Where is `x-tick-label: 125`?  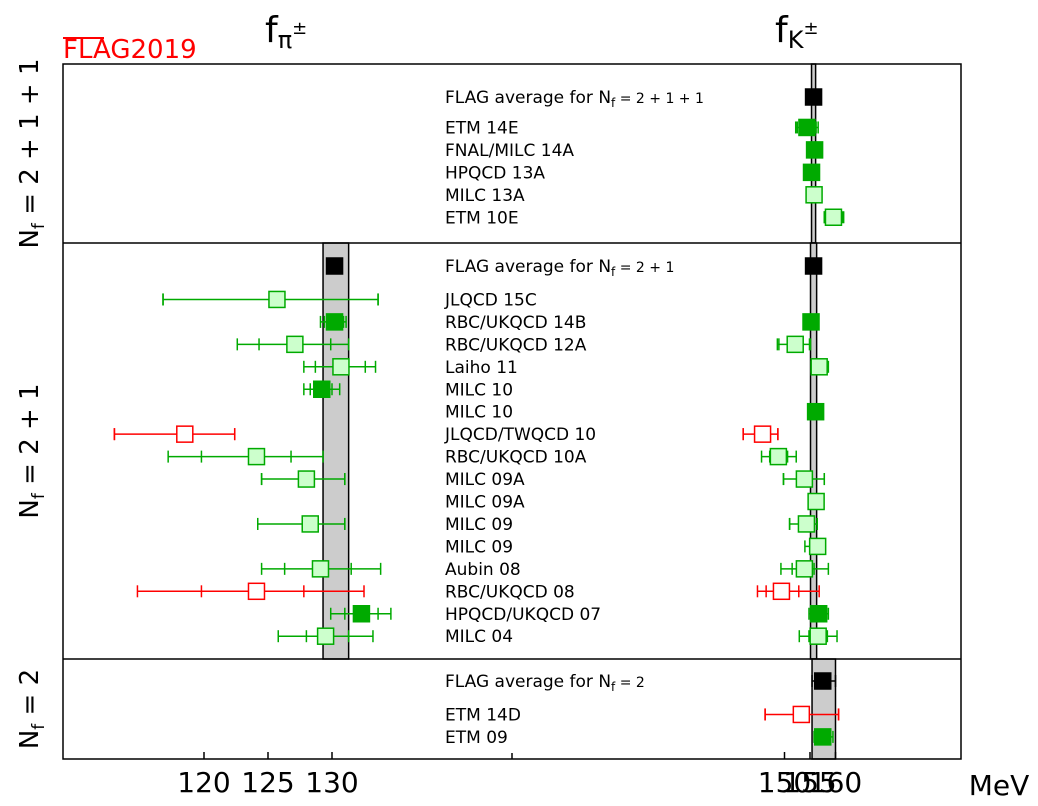
x-tick-label: 125 is located at coordinates (267, 782).